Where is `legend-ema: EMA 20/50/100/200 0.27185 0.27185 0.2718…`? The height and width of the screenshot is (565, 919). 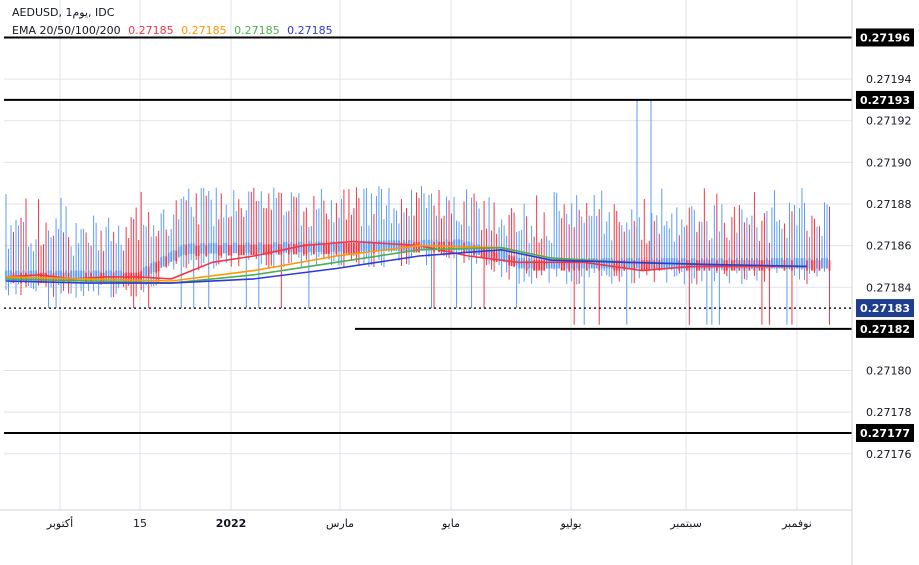
legend-ema: EMA 20/50/100/200 0.27185 0.27185 0.2718… is located at coordinates (174, 30).